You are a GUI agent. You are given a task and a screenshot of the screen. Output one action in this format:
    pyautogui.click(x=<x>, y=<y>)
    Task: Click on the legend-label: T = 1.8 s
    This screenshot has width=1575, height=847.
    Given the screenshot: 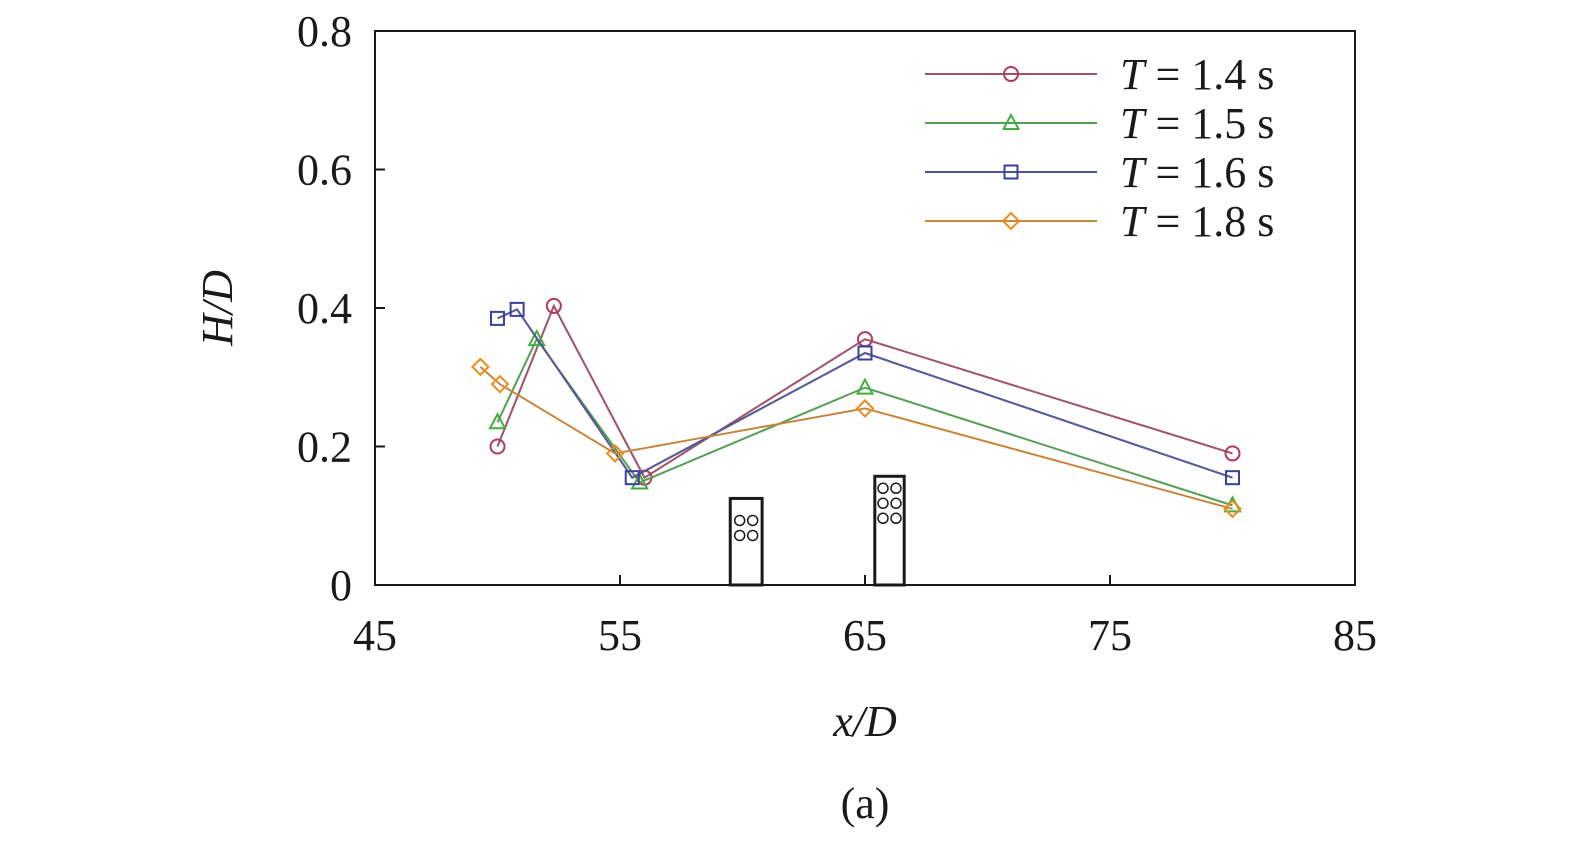 What is the action you would take?
    pyautogui.click(x=1197, y=221)
    